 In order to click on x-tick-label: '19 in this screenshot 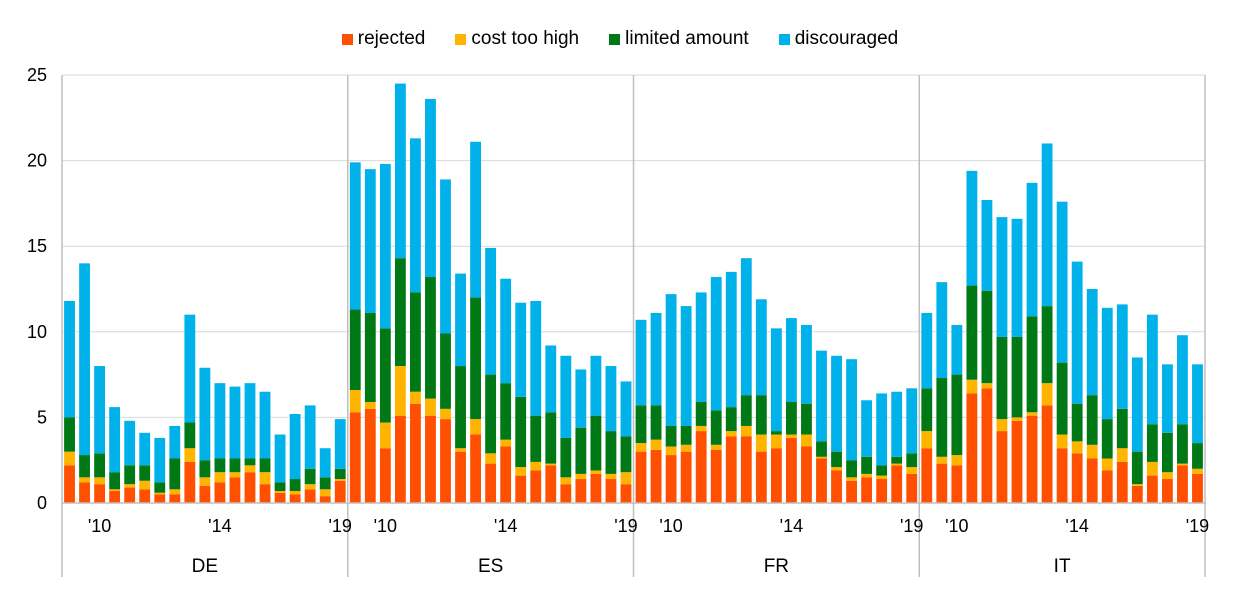, I will do `click(1197, 526)`.